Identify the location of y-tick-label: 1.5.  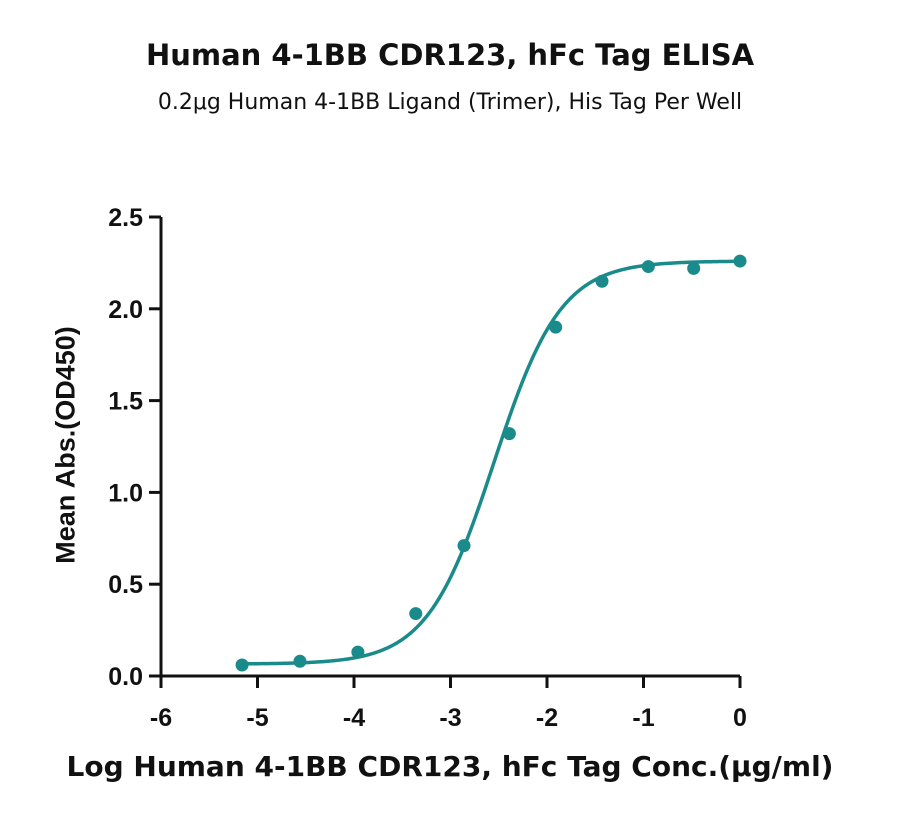
(125, 402).